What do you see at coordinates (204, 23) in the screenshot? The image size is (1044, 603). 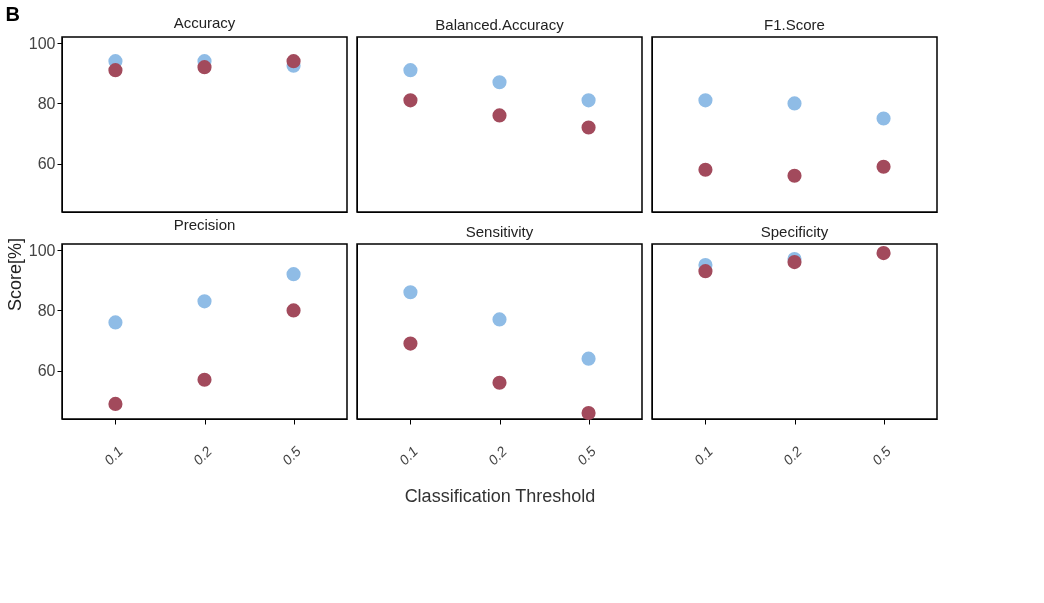 I see `chart-title: Accuracy` at bounding box center [204, 23].